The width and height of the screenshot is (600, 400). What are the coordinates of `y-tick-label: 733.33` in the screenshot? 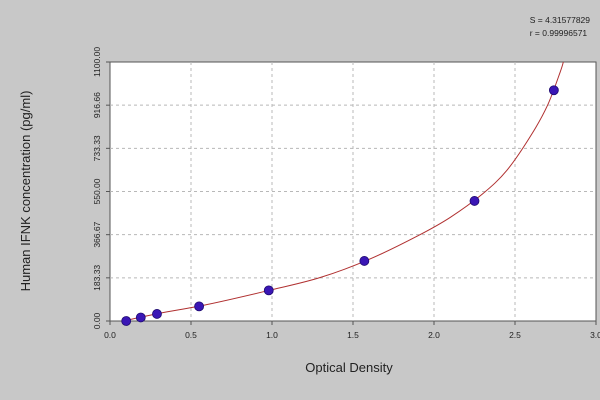 It's located at (97, 148).